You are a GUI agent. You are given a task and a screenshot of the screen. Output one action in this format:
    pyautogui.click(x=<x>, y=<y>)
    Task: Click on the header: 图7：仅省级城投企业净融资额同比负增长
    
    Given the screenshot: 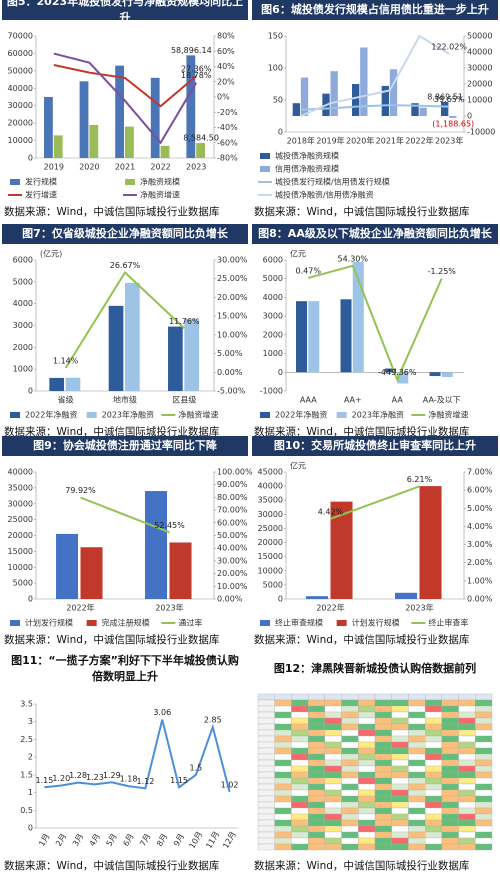 What is the action you would take?
    pyautogui.click(x=125, y=233)
    